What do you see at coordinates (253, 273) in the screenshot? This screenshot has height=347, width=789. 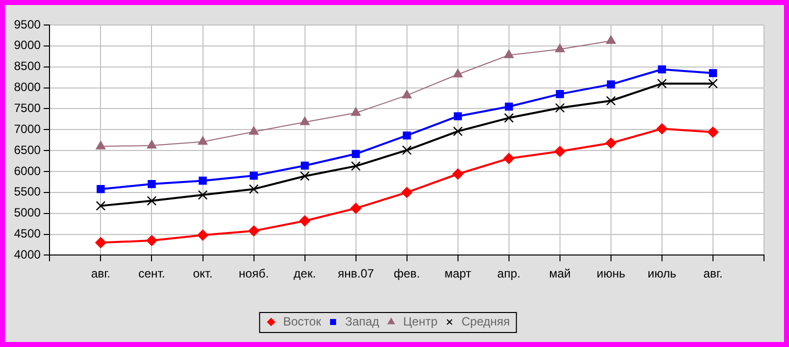 I see `x-tick-label: нояб.` at bounding box center [253, 273].